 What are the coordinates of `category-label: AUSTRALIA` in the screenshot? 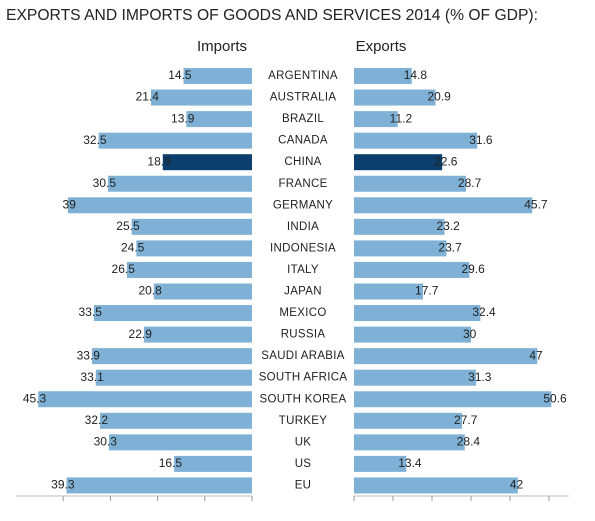 It's located at (303, 98).